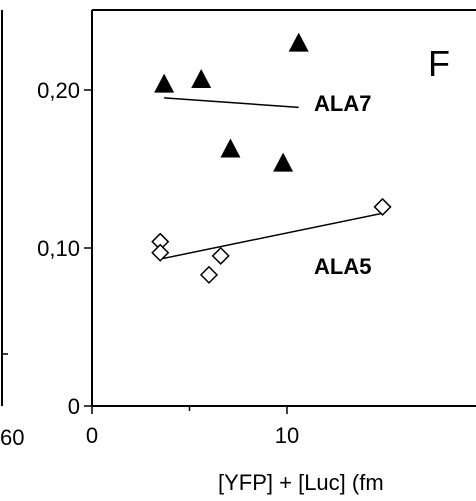  I want to click on series-label-ala5: ALA5, so click(342, 266).